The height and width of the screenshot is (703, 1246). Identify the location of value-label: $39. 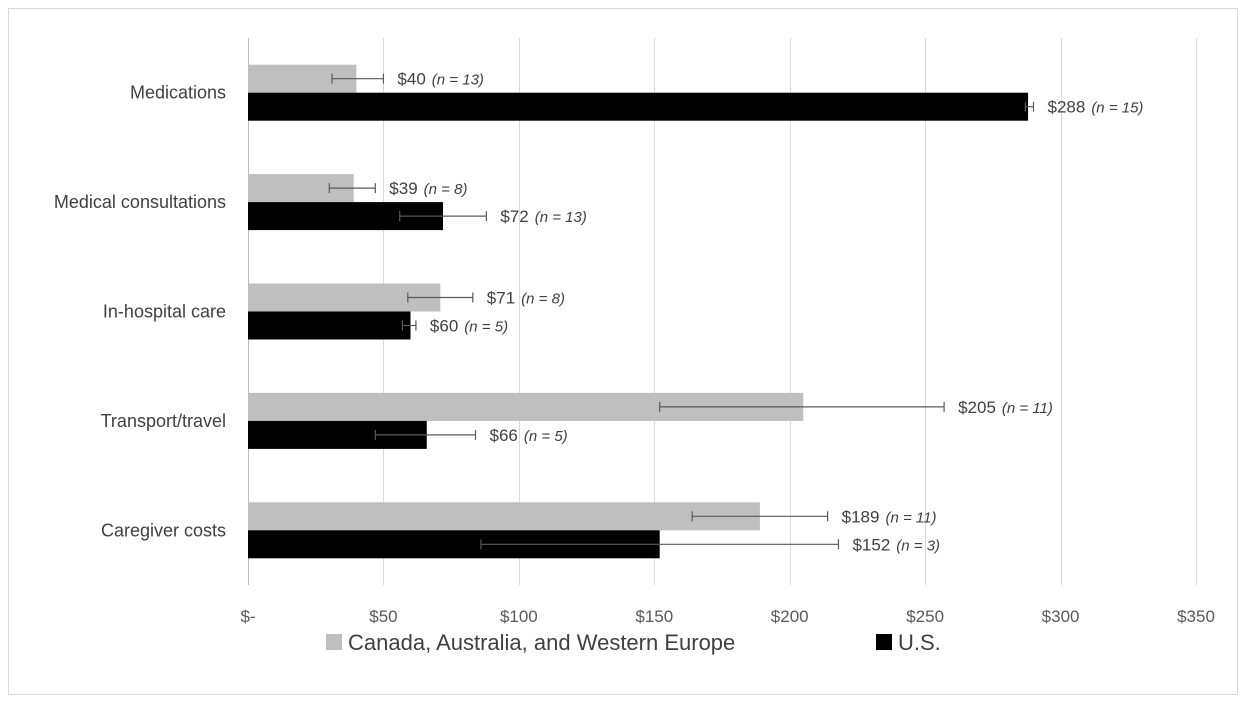
(403, 188).